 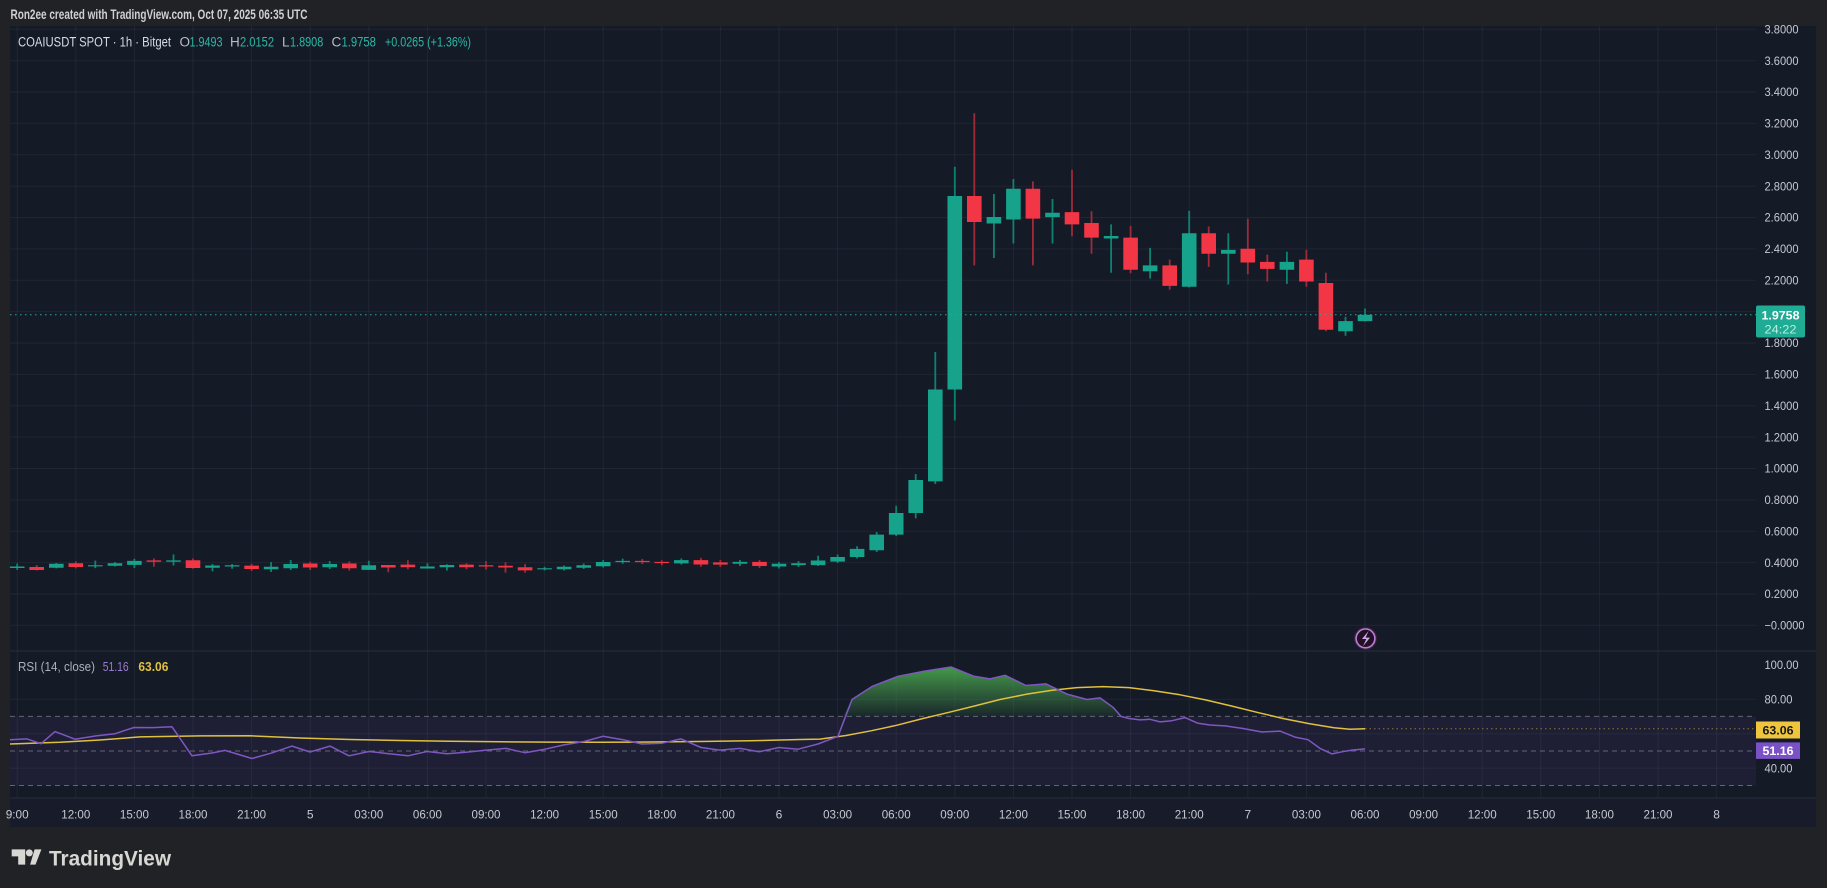 I want to click on svg-text: 2.8000, so click(x=1782, y=186).